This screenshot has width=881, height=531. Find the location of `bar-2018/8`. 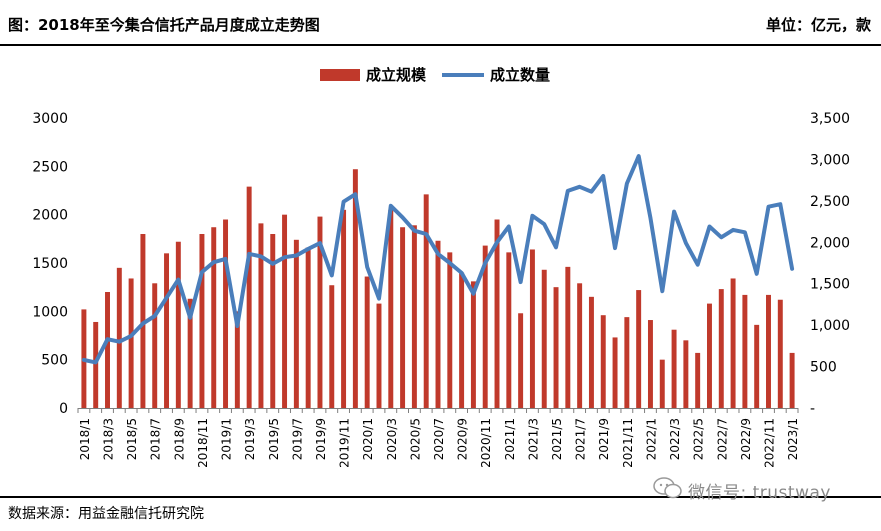

bar-2018/8 is located at coordinates (167, 330).